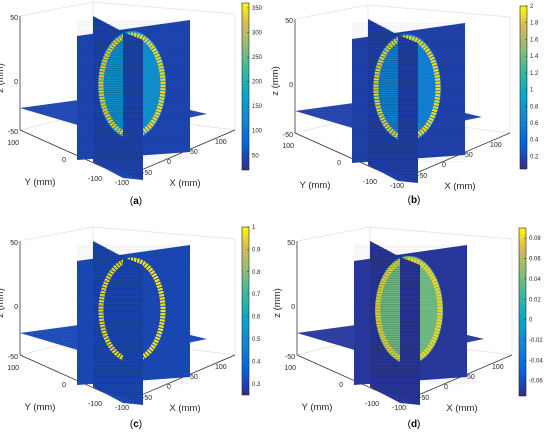 The height and width of the screenshot is (433, 550). Describe the element at coordinates (251, 310) in the screenshot. I see `colorbar-c: 1 0.9 0.8 0.7 0.6 0.5 0.4 0.3` at that location.